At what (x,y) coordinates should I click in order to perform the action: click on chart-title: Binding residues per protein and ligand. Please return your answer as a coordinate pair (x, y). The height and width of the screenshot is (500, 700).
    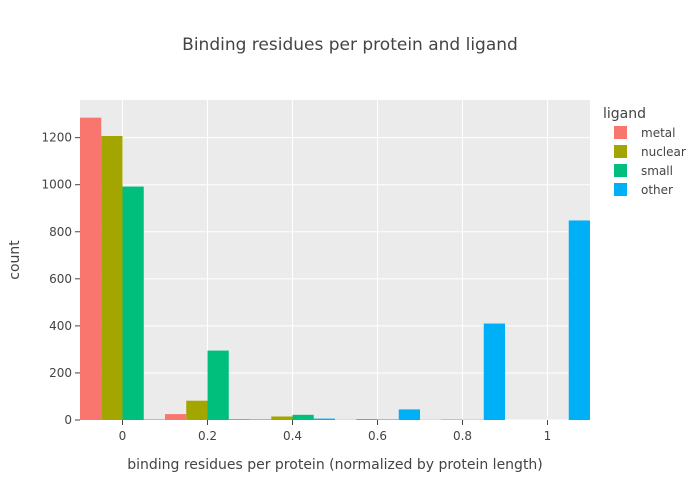
    Looking at the image, I should click on (350, 45).